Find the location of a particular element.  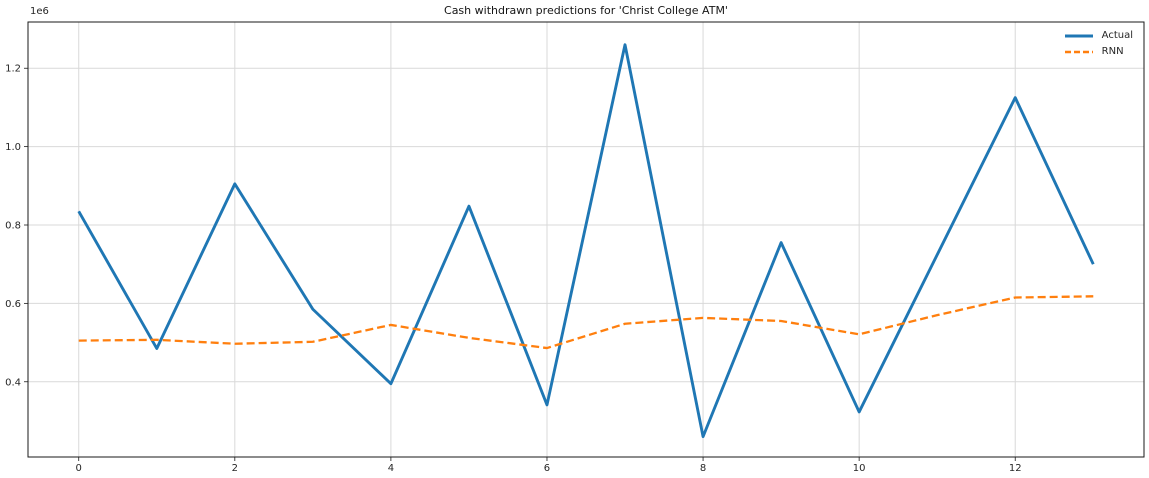

legend-line-actual-icon is located at coordinates (1078, 35).